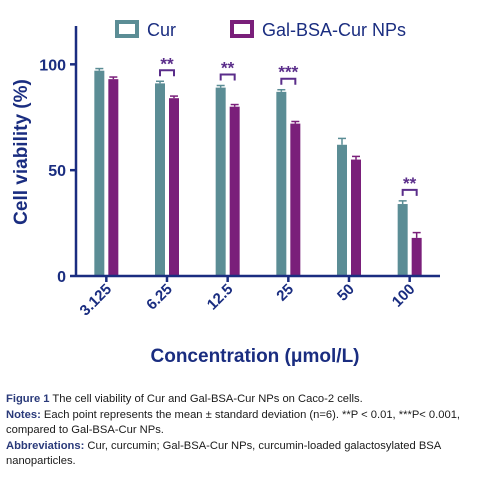  I want to click on significance-bracket: ***, so click(288, 74).